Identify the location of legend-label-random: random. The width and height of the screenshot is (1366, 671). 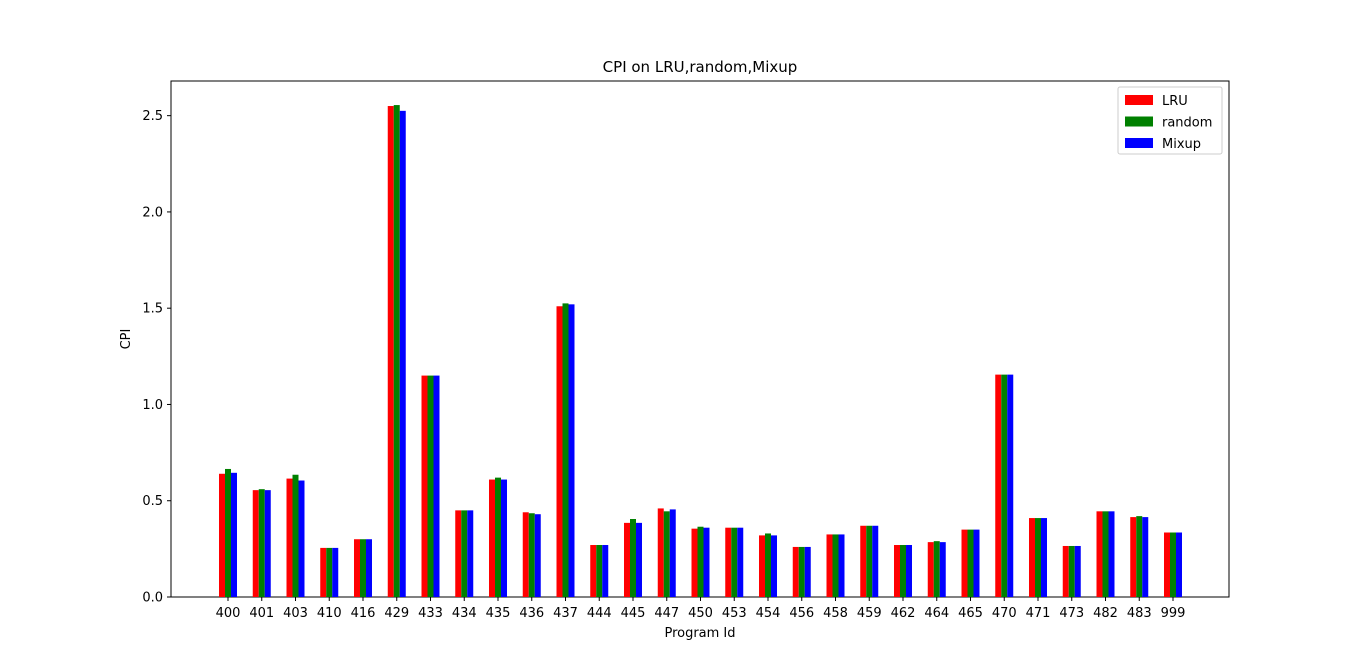
(1187, 123).